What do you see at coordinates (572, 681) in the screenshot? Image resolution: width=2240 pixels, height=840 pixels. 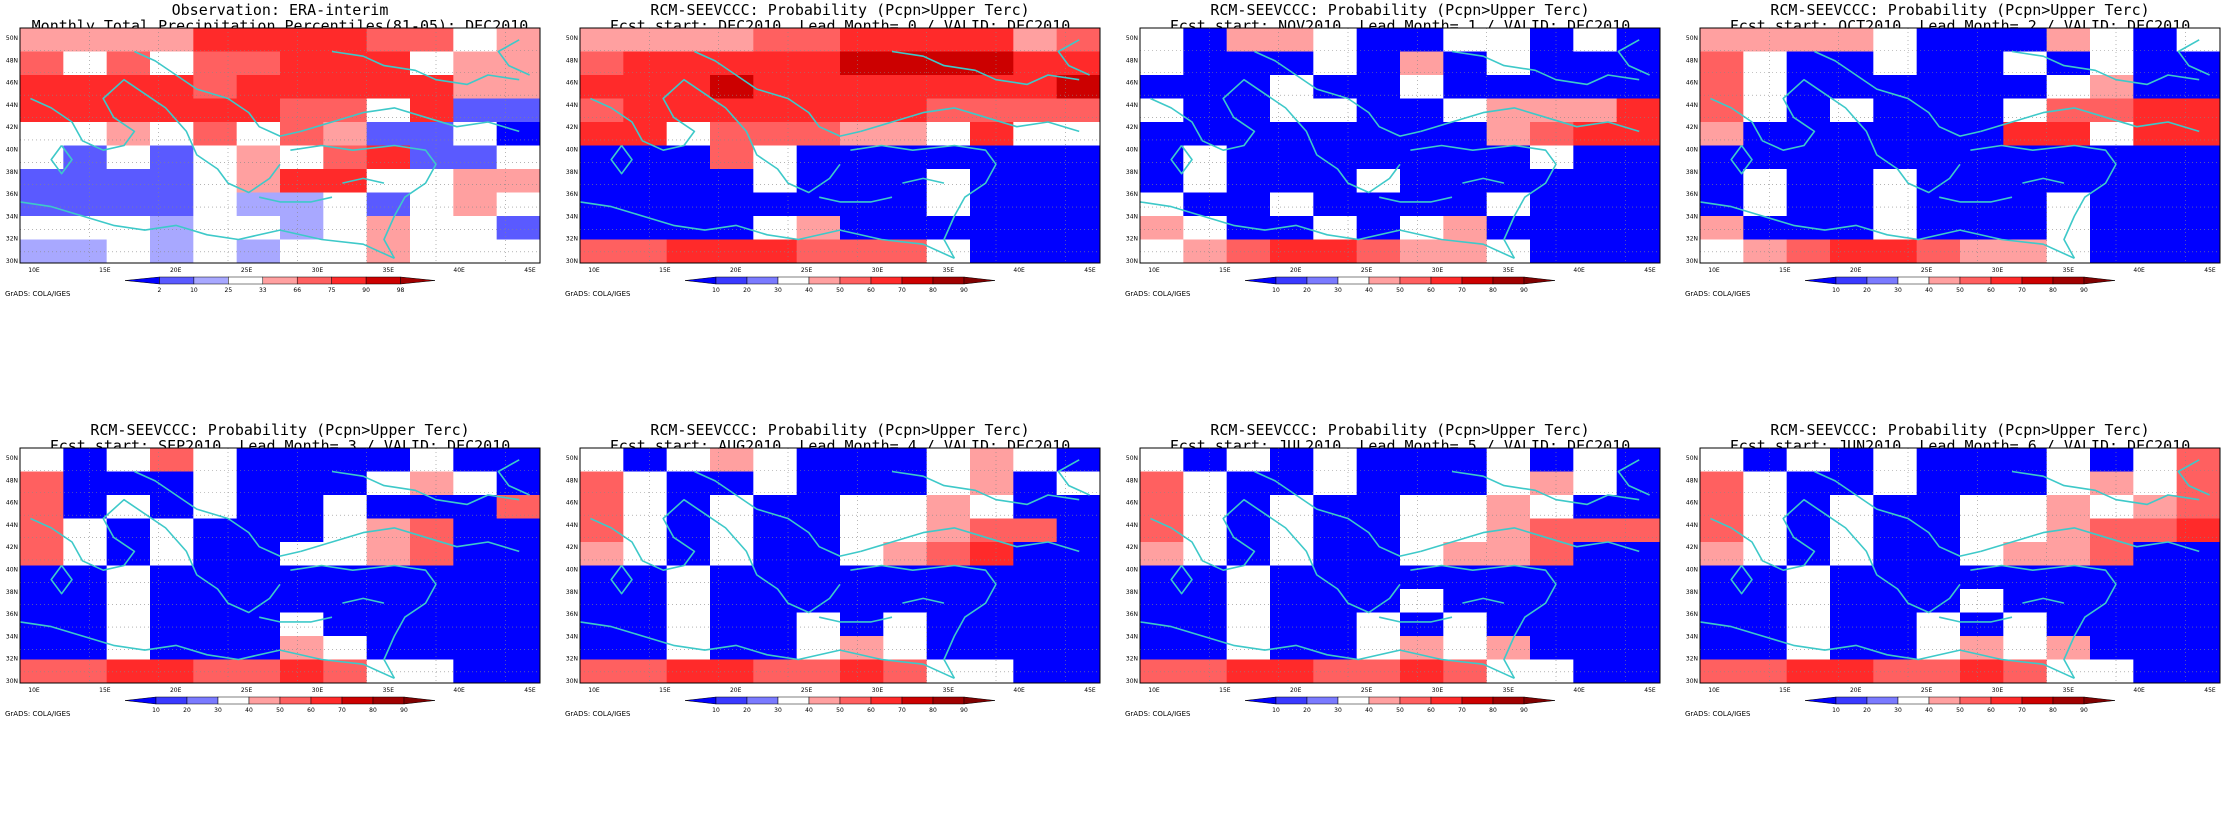 I see `latitude-label: 30N` at bounding box center [572, 681].